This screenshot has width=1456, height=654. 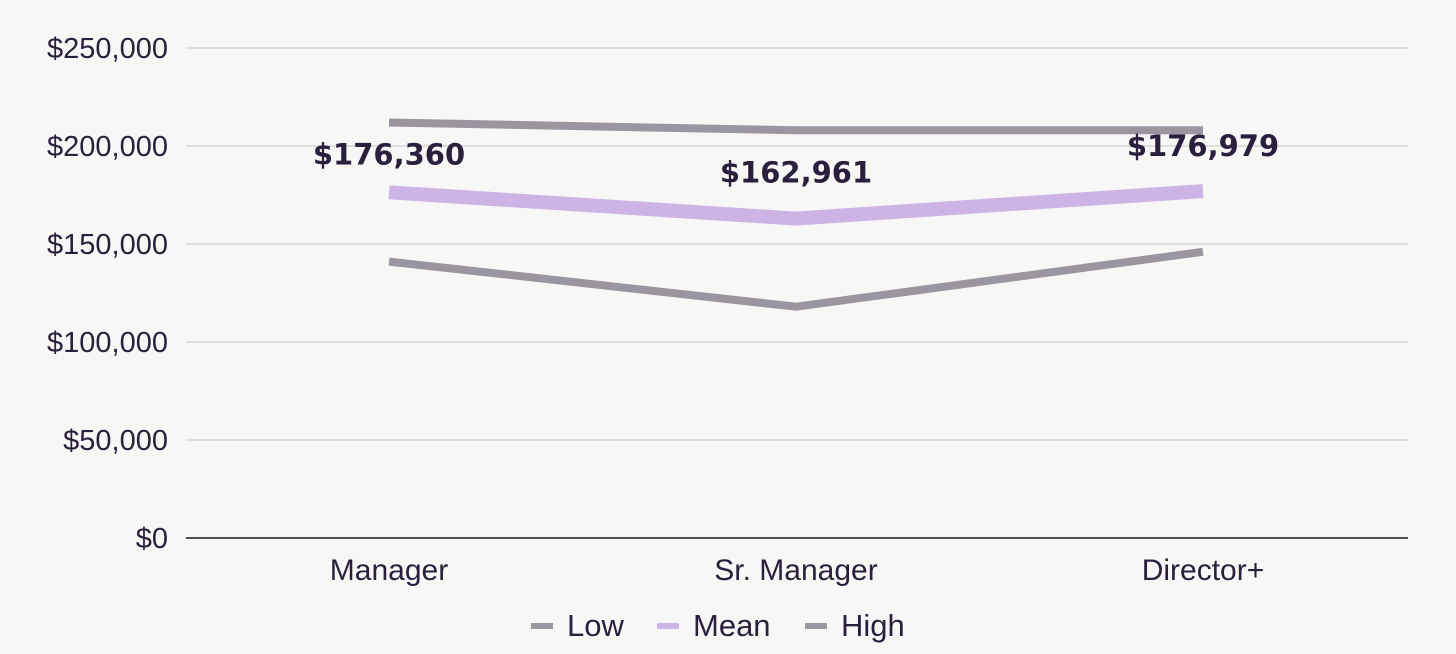 I want to click on legend-label-high: High, so click(x=873, y=625).